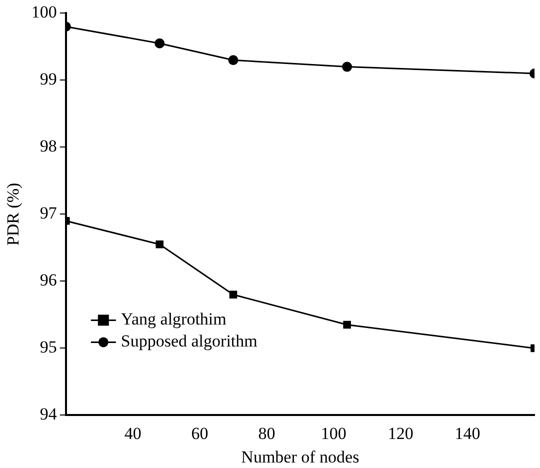  I want to click on y-tick-label: 97, so click(49, 213).